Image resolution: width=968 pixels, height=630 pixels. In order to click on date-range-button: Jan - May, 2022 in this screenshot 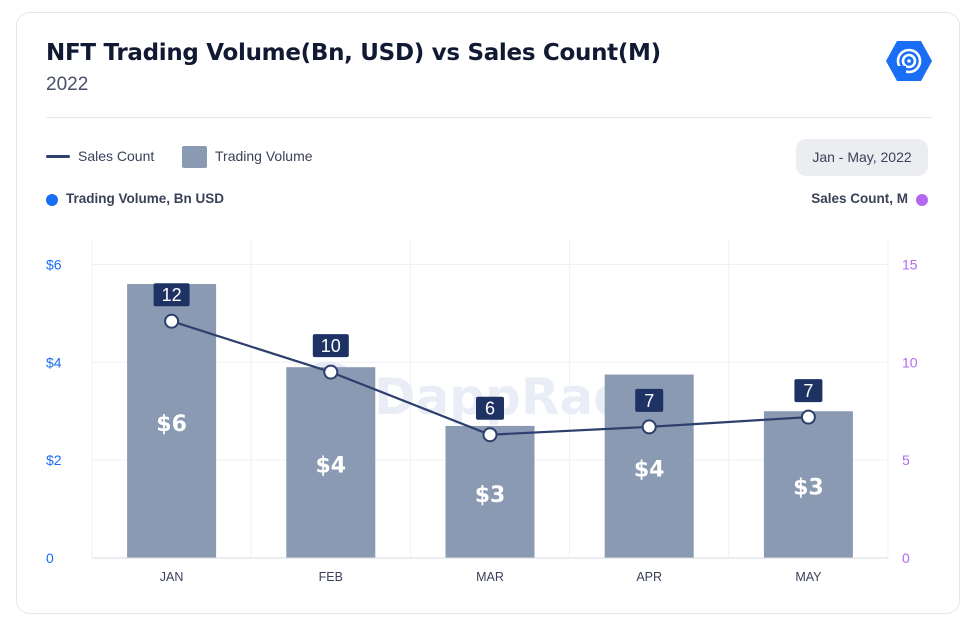, I will do `click(862, 157)`.